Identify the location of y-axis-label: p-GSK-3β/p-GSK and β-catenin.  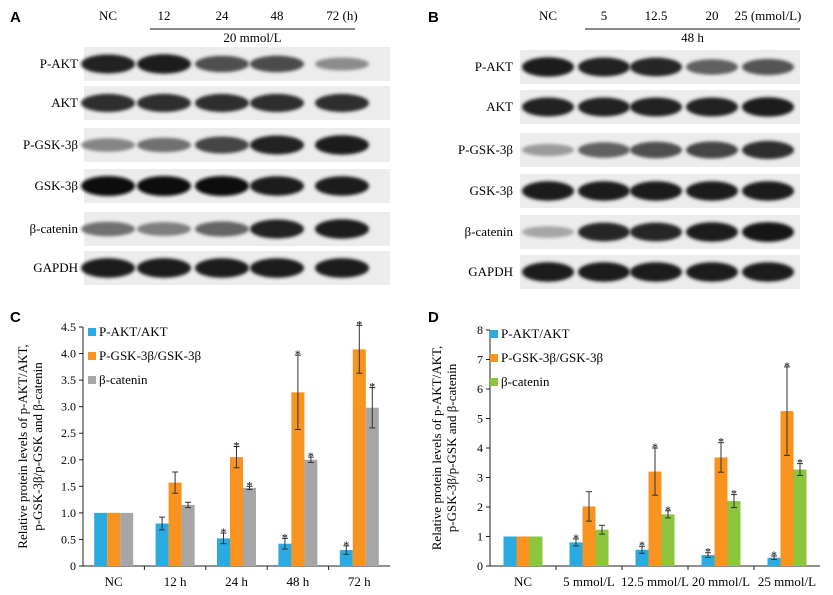
(37, 446).